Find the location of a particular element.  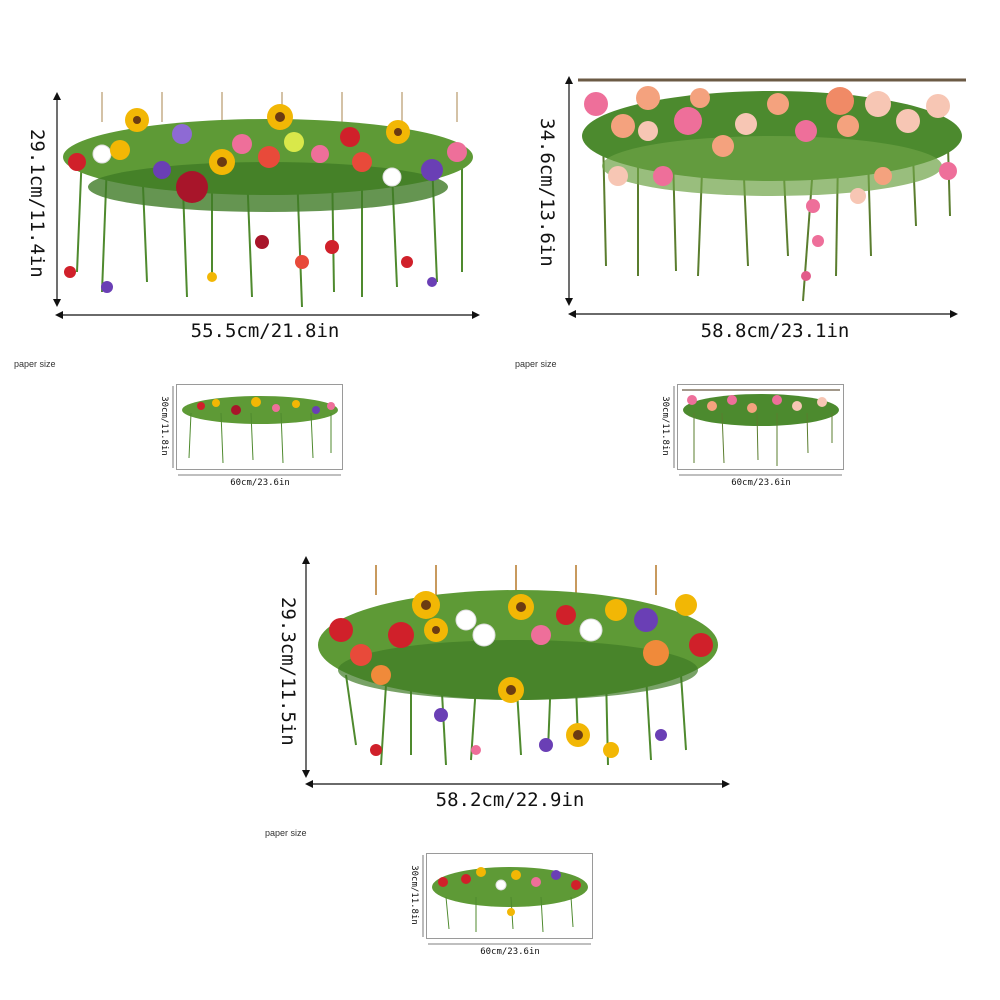

thumb-height-label-3: 30cm/11.8in is located at coordinates (414, 895).